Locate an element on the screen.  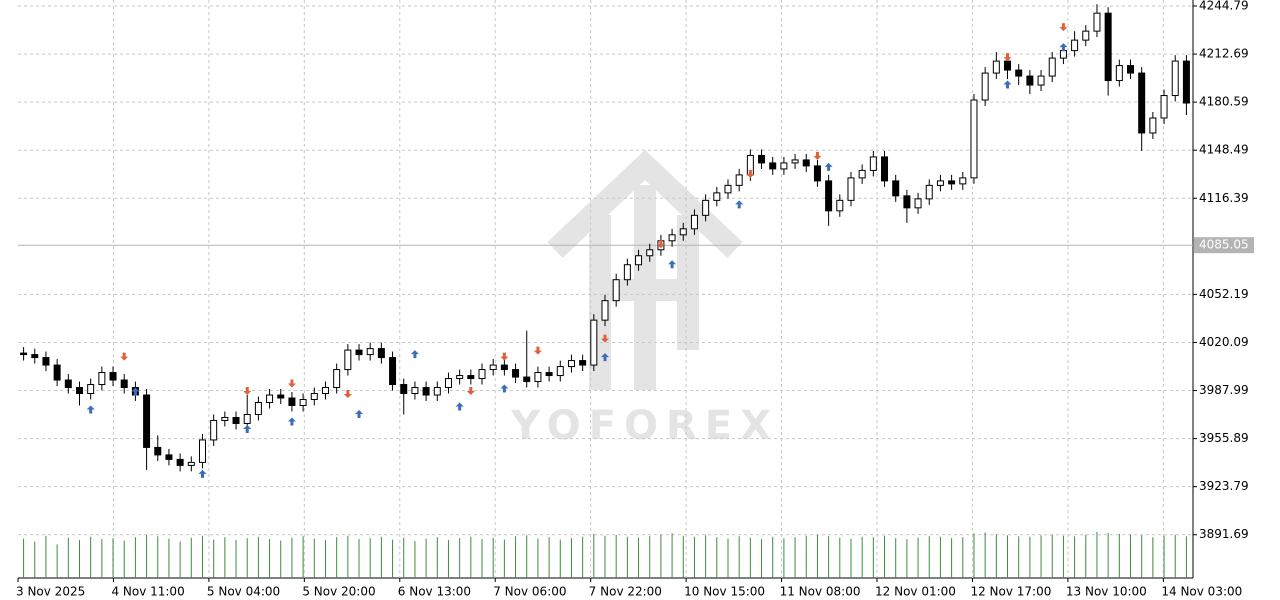
x-tick-label: 6 Nov 13:00 is located at coordinates (434, 592).